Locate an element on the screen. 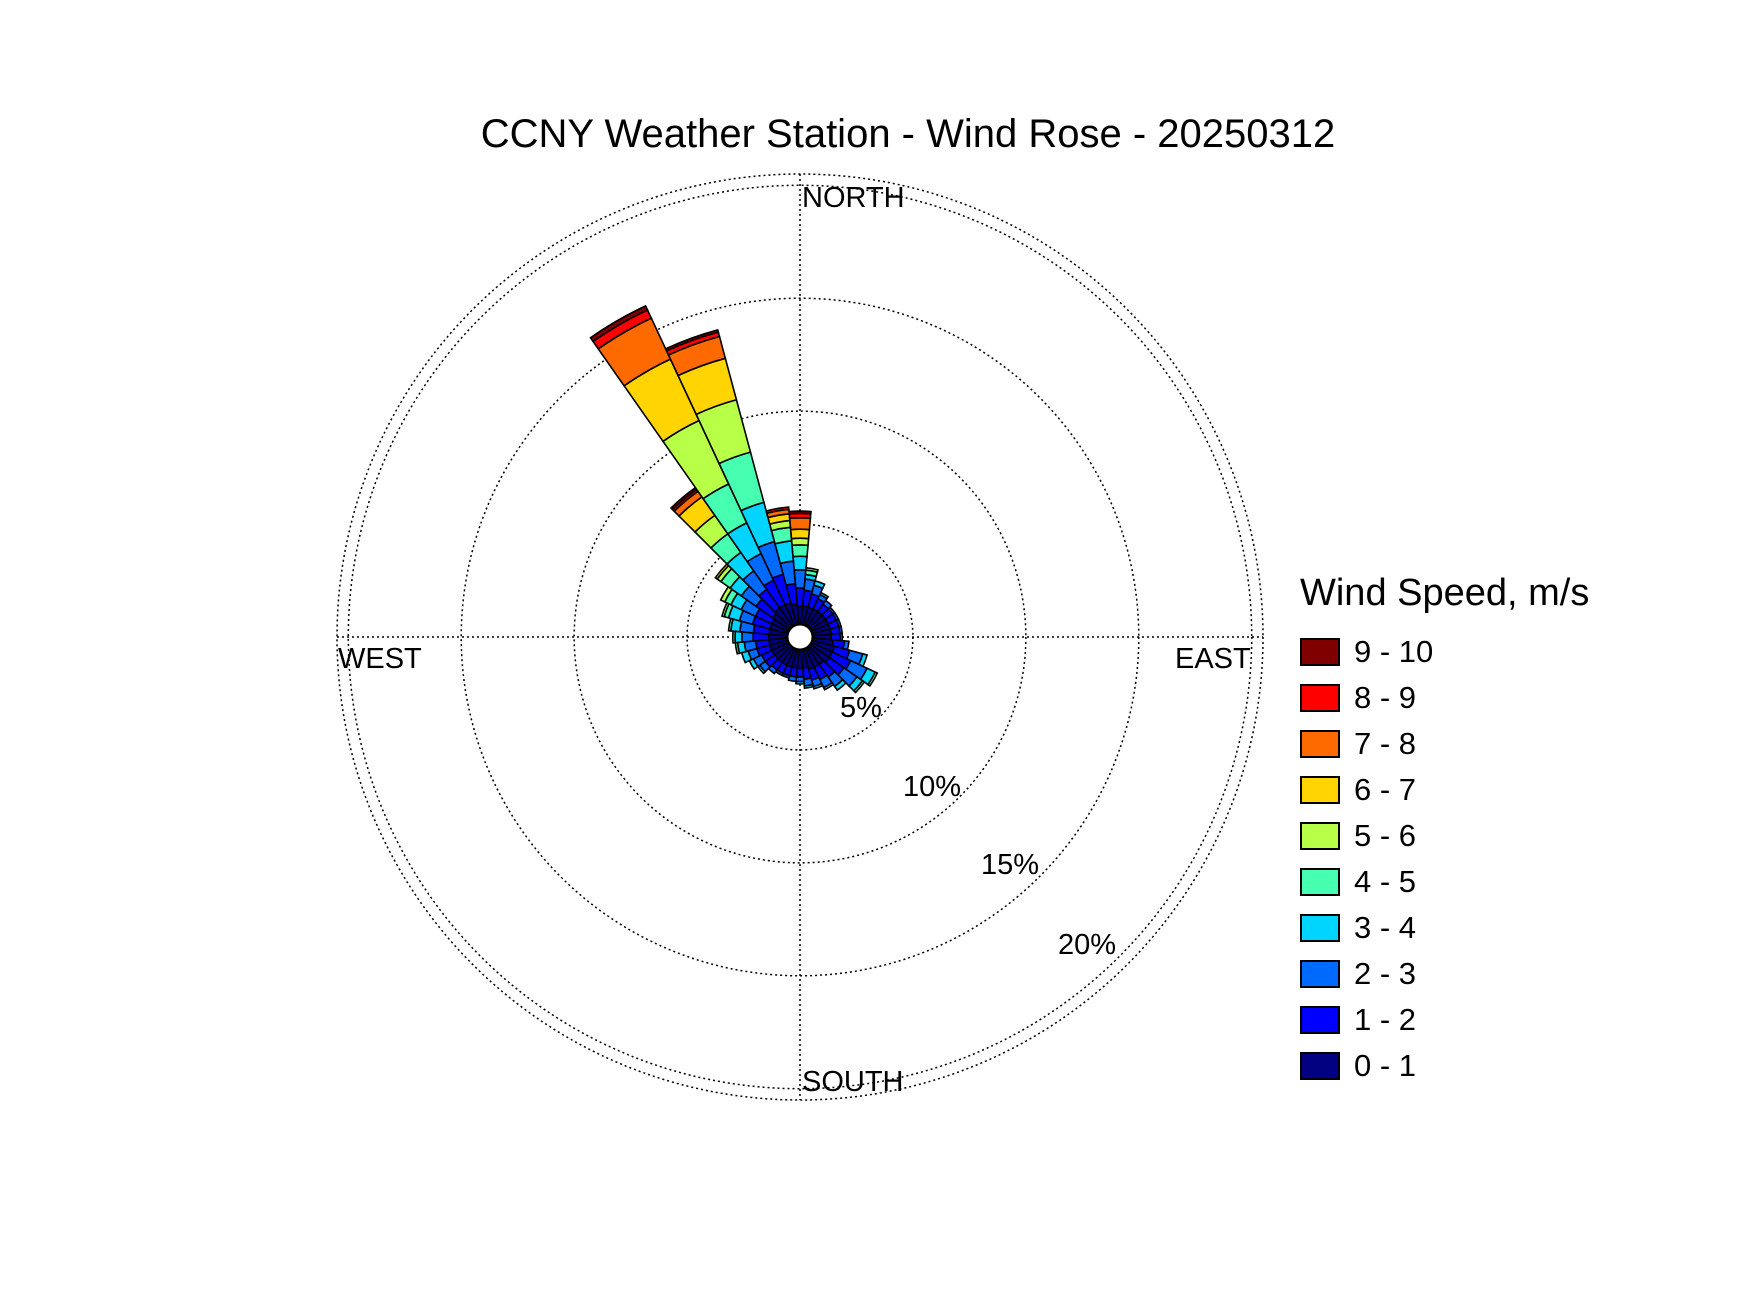 The height and width of the screenshot is (1313, 1750). legend-label: 3 - 4 is located at coordinates (1385, 927).